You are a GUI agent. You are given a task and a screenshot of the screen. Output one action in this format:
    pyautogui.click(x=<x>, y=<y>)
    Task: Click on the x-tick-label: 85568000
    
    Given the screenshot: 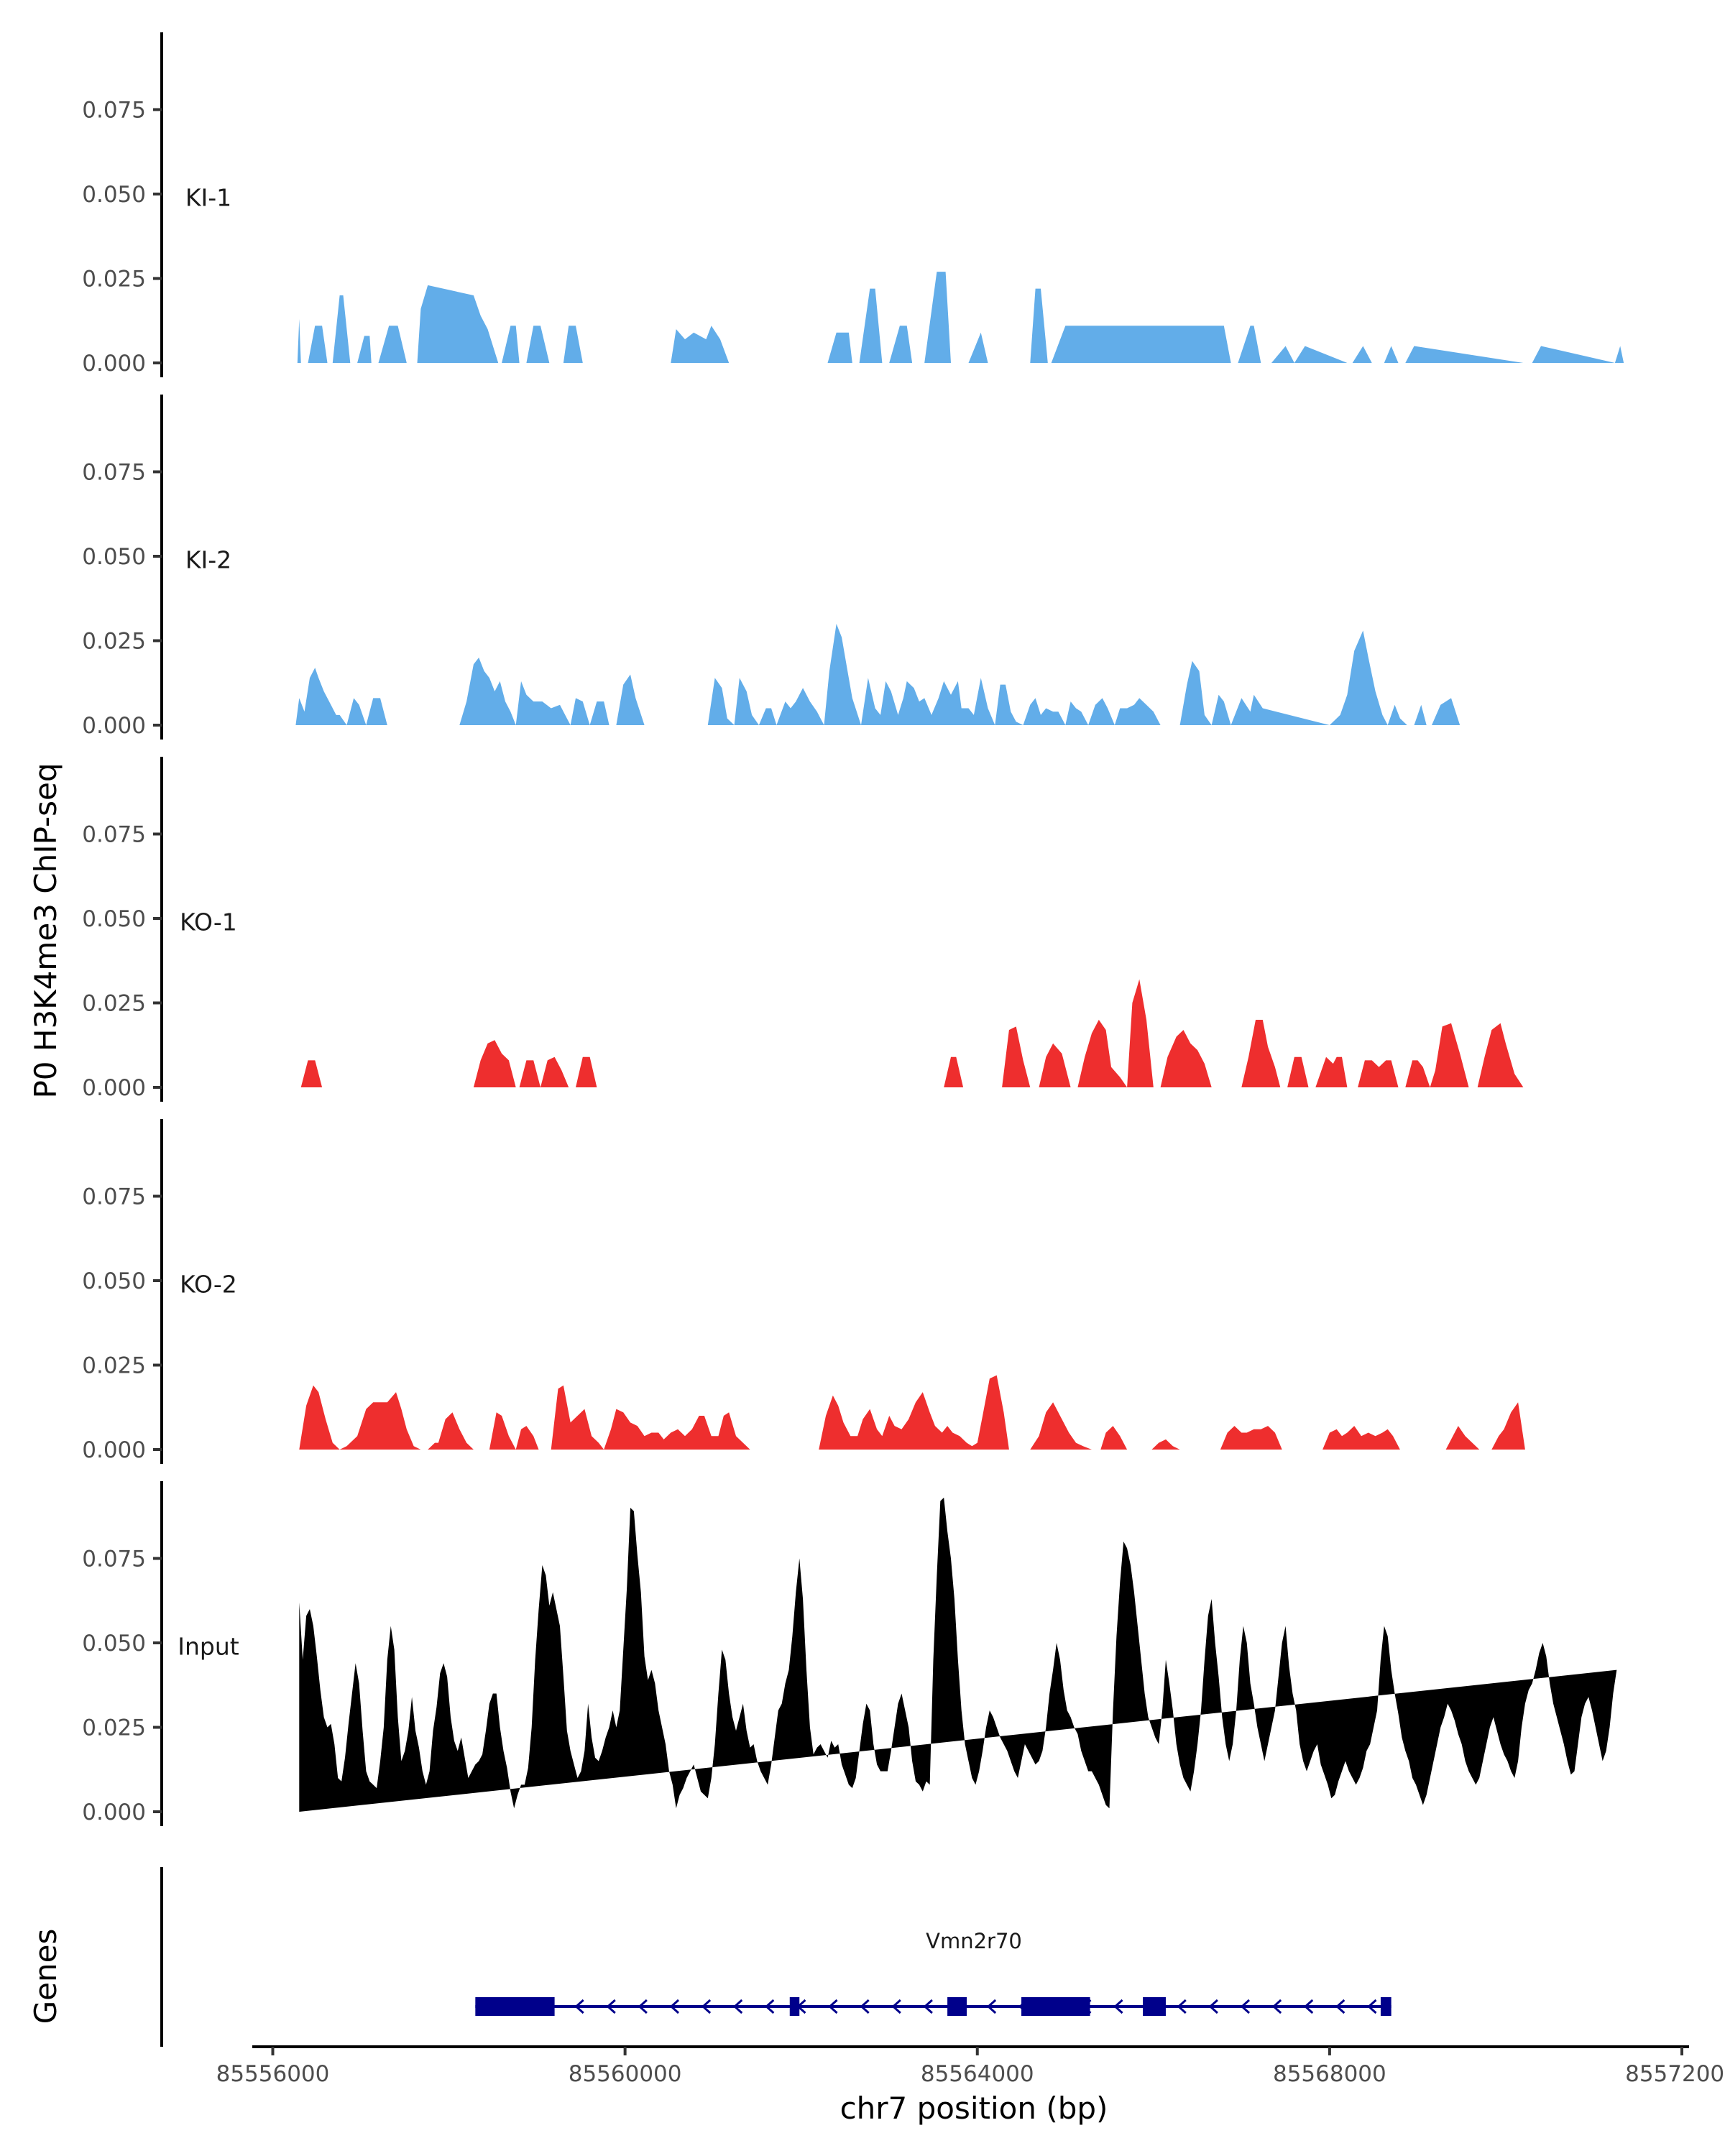 What is the action you would take?
    pyautogui.click(x=1329, y=2074)
    